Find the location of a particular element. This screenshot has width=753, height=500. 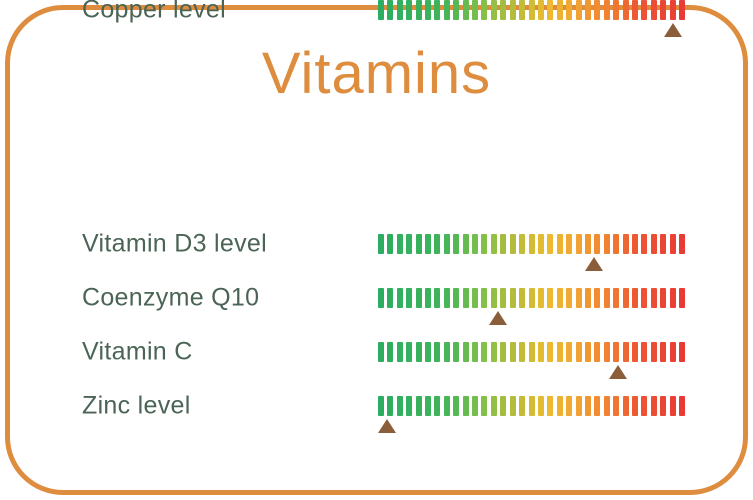

row-label: Zinc level is located at coordinates (136, 405).